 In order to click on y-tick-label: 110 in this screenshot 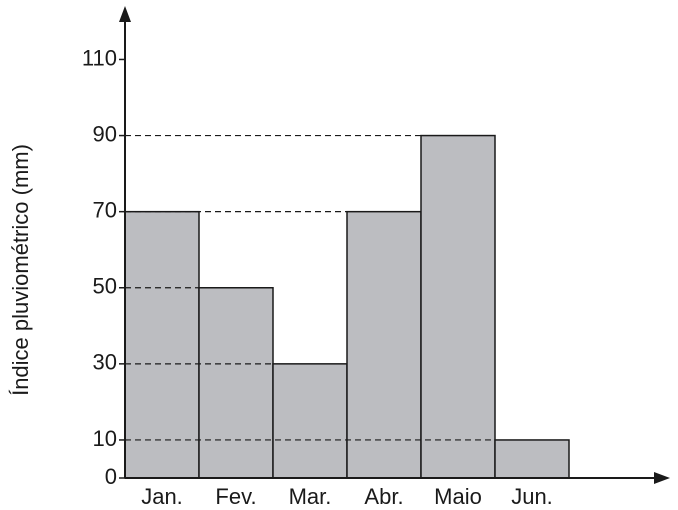, I will do `click(99, 57)`.